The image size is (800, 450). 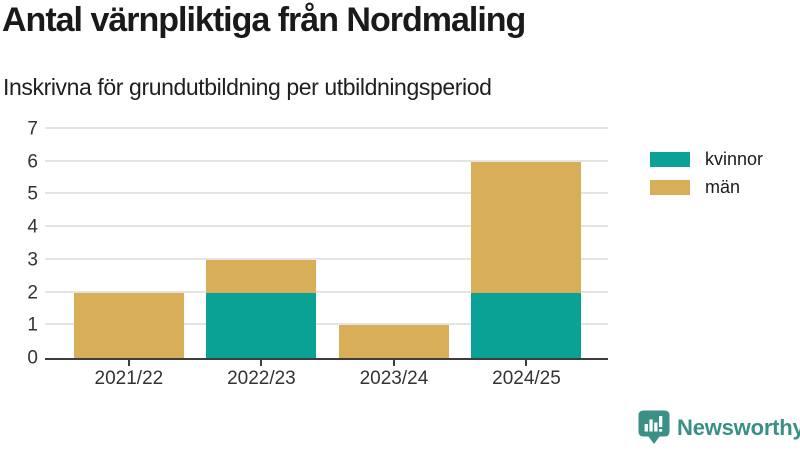 What do you see at coordinates (326, 291) in the screenshot?
I see `gridline-y2` at bounding box center [326, 291].